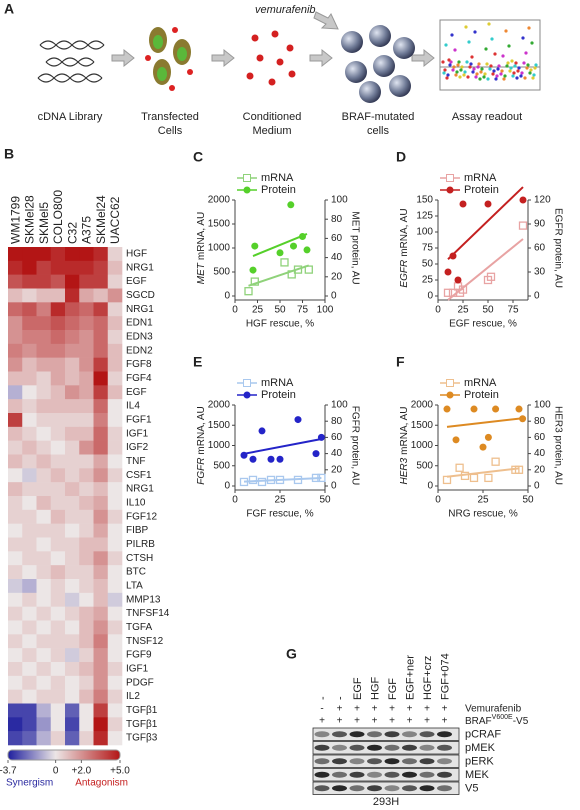 This screenshot has height=810, width=580. What do you see at coordinates (170, 117) in the screenshot?
I see `step-label: Transfected` at bounding box center [170, 117].